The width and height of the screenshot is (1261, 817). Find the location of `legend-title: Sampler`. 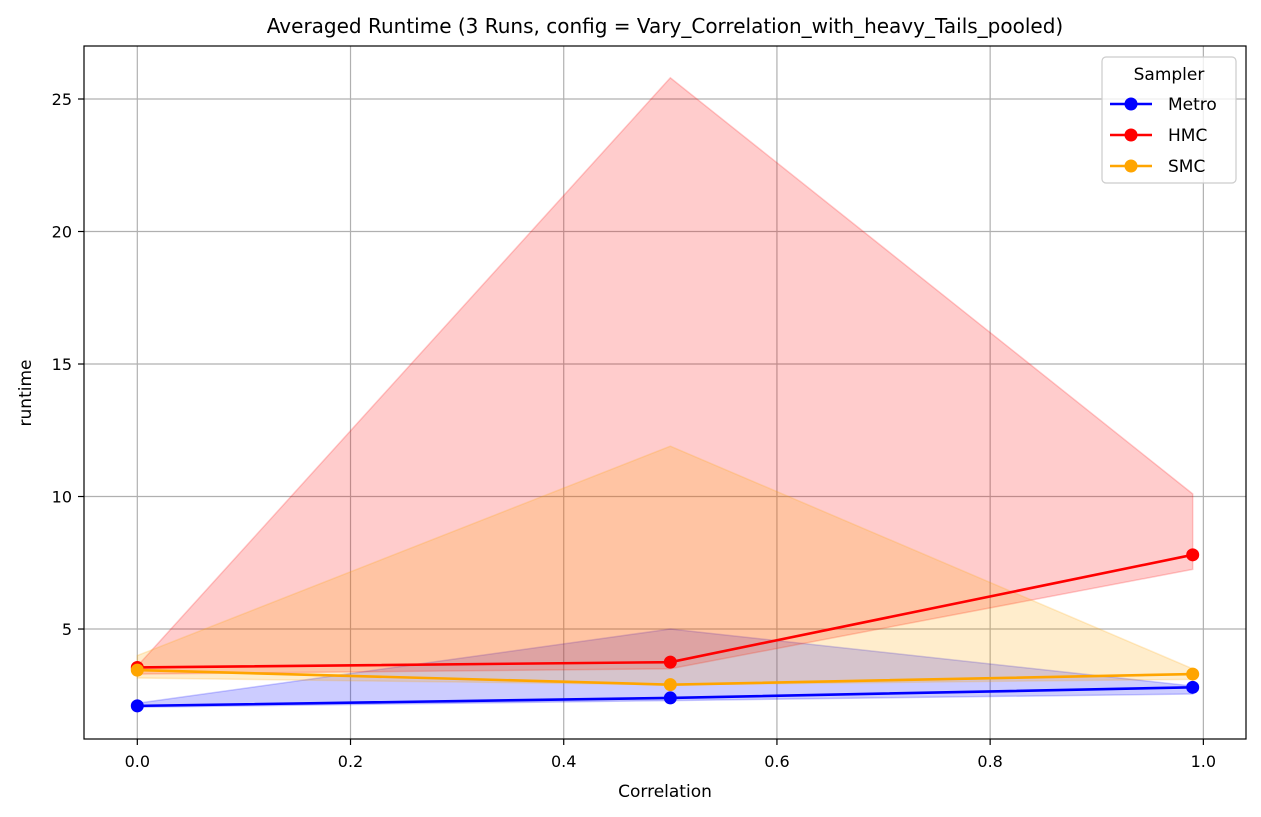

legend-title: Sampler is located at coordinates (1169, 75).